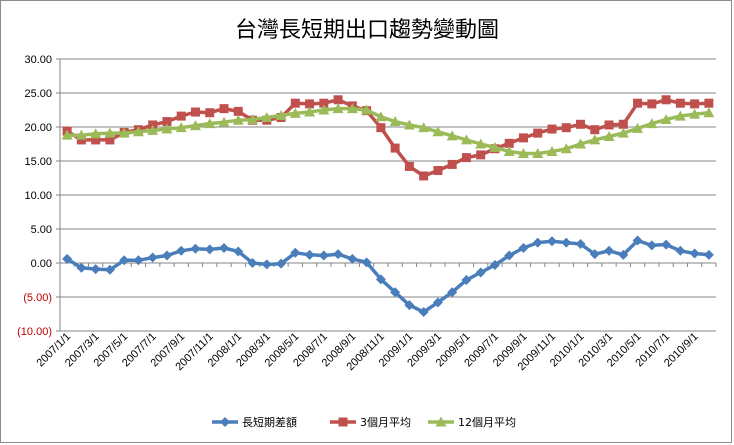 Image resolution: width=734 pixels, height=445 pixels. I want to click on chart-title: 台灣長短期出口趨勢變動圖, so click(366, 30).